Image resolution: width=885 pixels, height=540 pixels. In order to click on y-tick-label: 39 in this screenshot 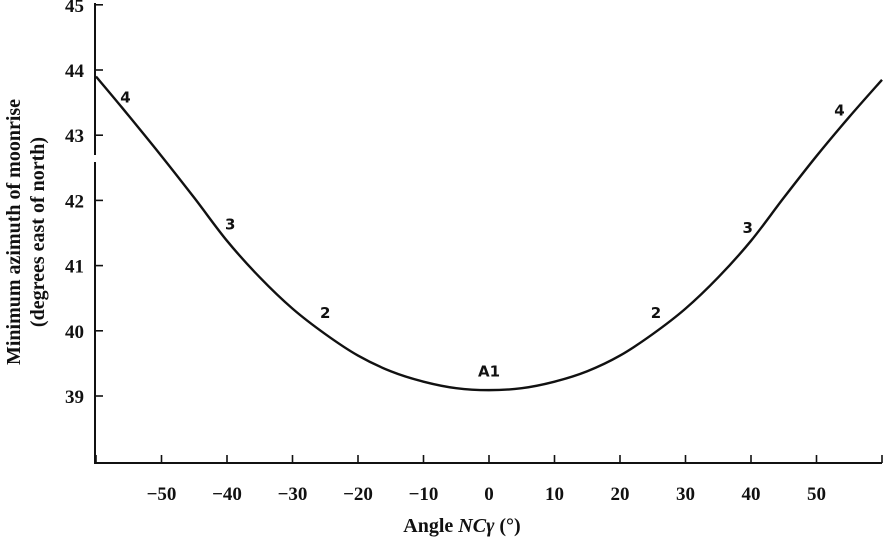, I will do `click(74, 397)`.